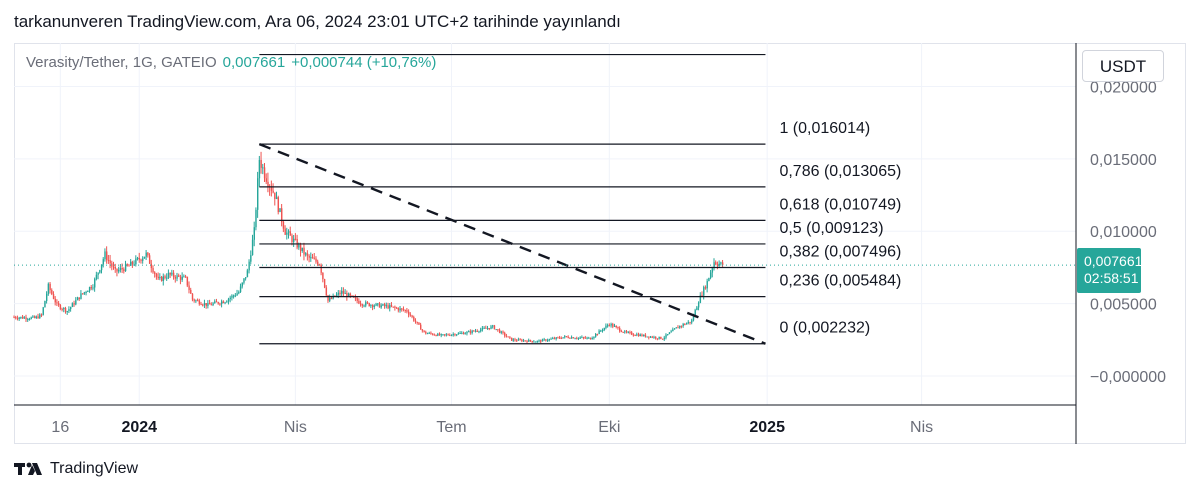 The height and width of the screenshot is (497, 1200). What do you see at coordinates (840, 251) in the screenshot?
I see `fib-level-label: 0,382 (0,007496)` at bounding box center [840, 251].